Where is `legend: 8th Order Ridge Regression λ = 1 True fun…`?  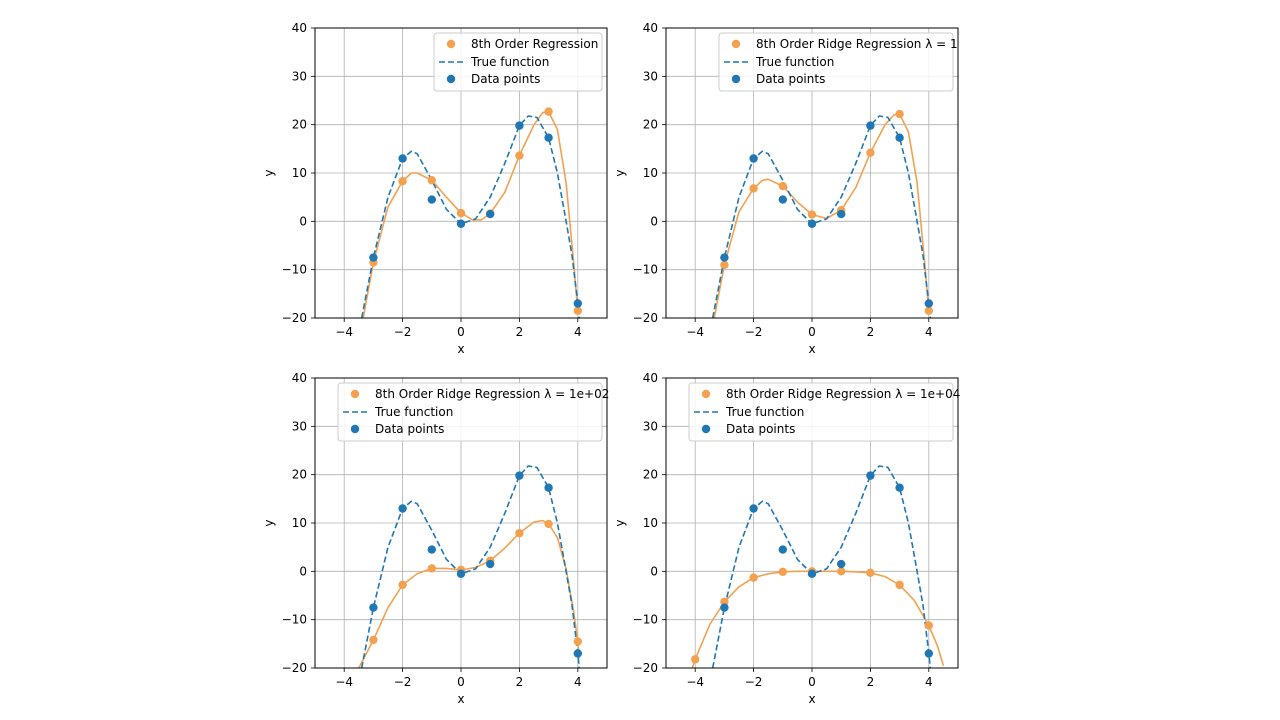
legend: 8th Order Ridge Regression λ = 1 True fun… is located at coordinates (838, 62).